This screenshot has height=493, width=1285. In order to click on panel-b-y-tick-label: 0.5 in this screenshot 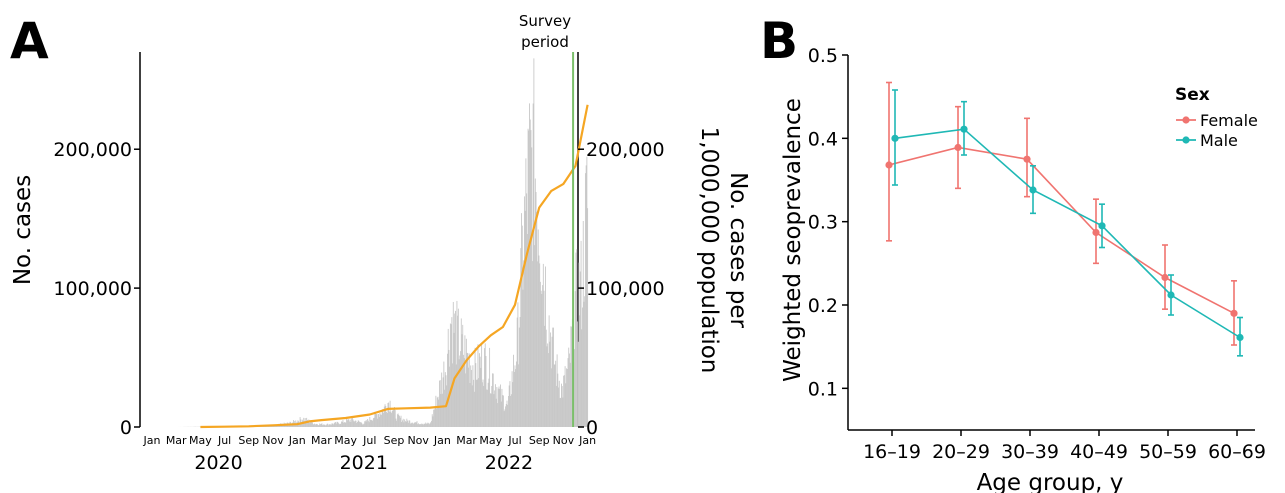, I will do `click(823, 56)`.